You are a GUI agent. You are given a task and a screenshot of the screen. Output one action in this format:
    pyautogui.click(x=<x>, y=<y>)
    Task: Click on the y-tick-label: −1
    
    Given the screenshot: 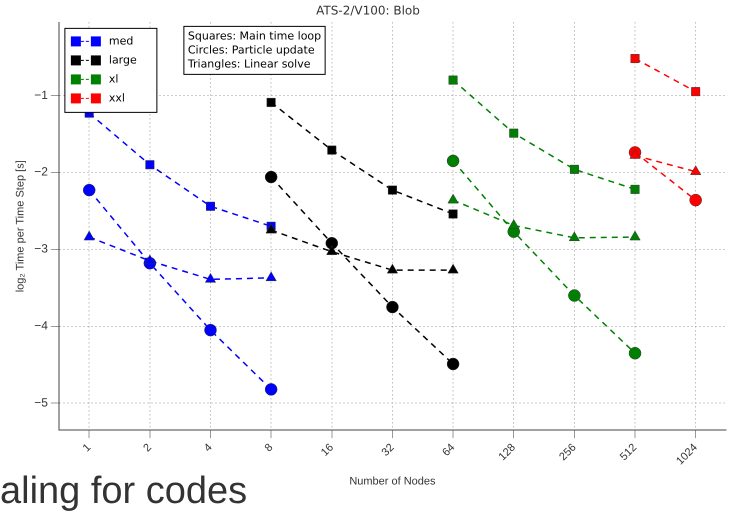 What is the action you would take?
    pyautogui.click(x=41, y=95)
    